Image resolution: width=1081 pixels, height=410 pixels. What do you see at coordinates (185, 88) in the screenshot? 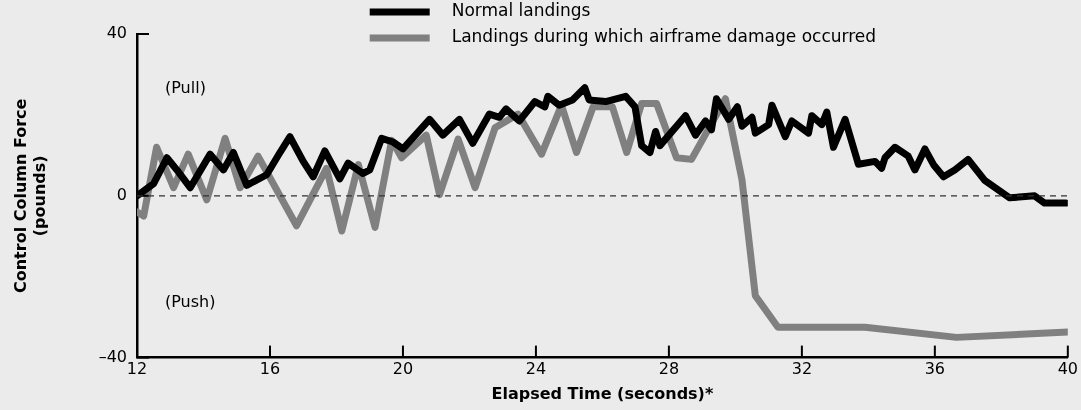
I see `annotation: (Pull)` at bounding box center [185, 88].